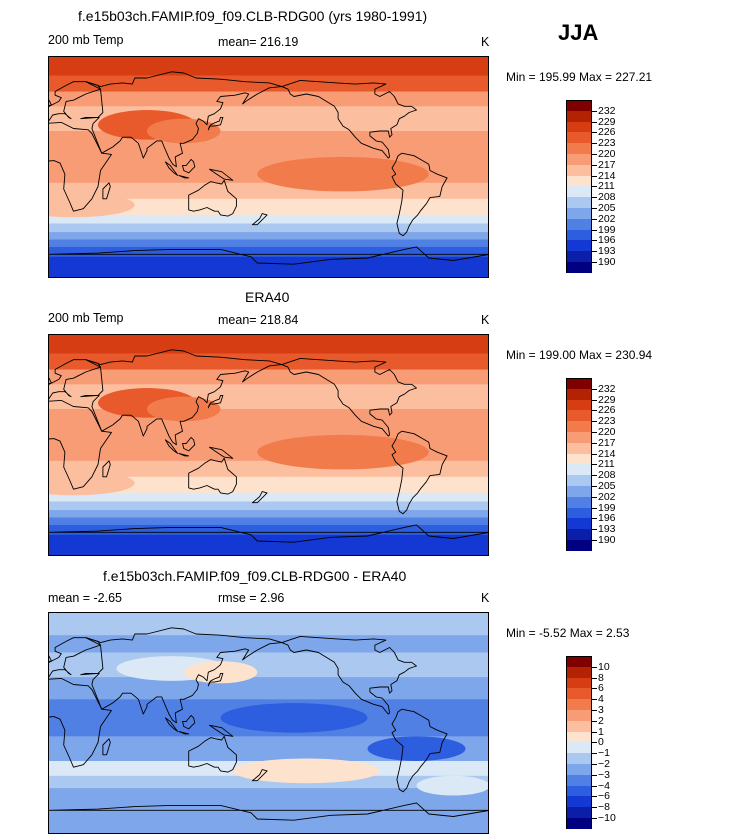 This screenshot has height=840, width=733. What do you see at coordinates (607, 154) in the screenshot?
I see `colorbar-label: 220` at bounding box center [607, 154].